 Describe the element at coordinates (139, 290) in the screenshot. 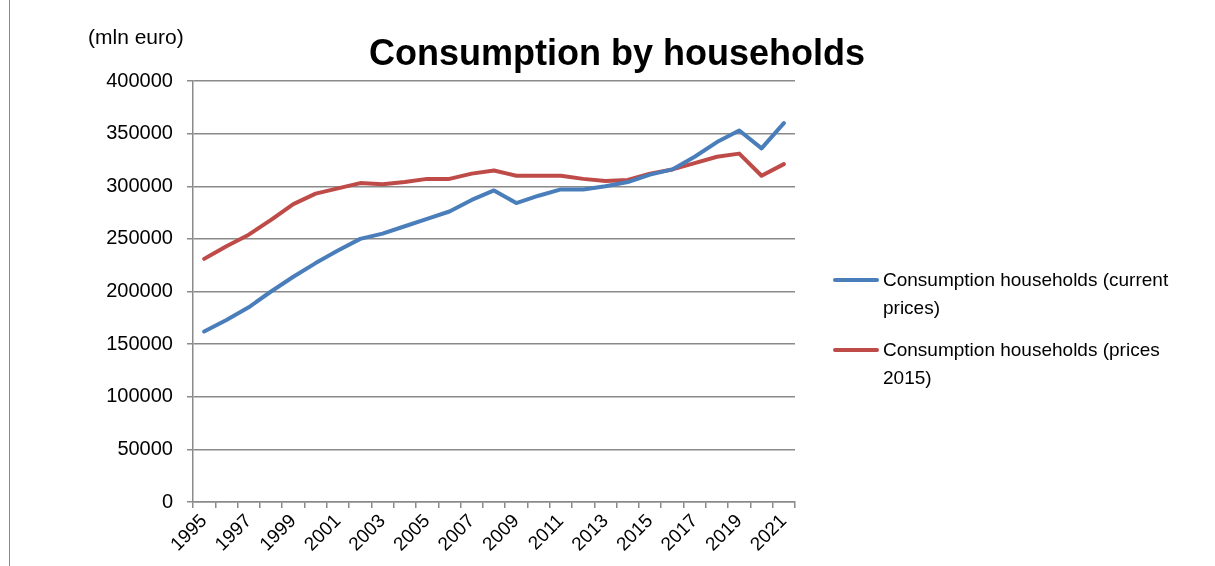

I see `y-tick-label: 200000` at that location.